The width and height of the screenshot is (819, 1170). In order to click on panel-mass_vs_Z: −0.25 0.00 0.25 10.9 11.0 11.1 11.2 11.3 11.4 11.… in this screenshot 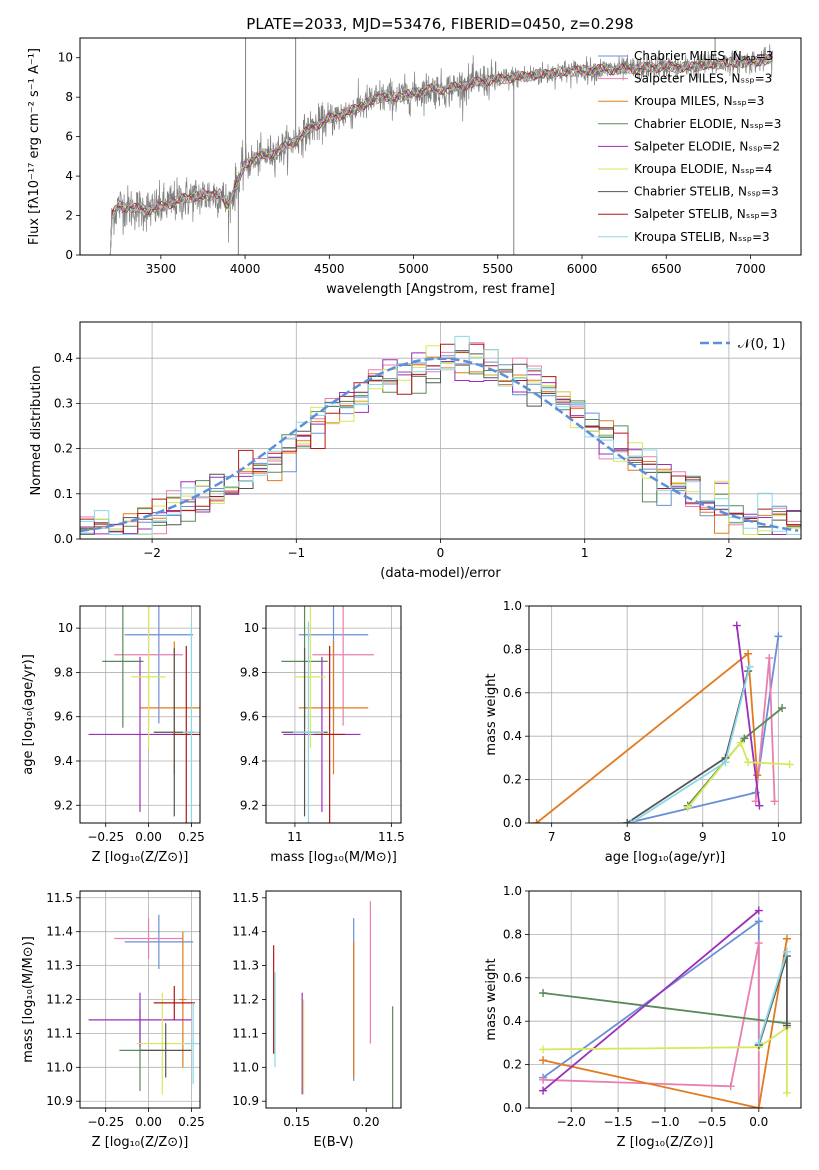, I will do `click(113, 1020)`.